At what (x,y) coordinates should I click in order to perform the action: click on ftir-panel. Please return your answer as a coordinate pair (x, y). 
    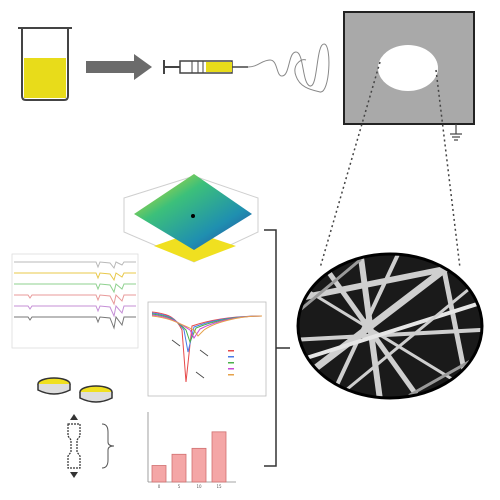
    Looking at the image, I should click on (75, 301).